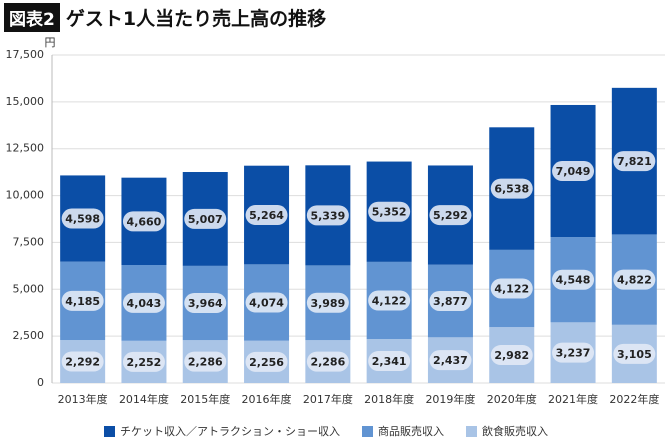  I want to click on value-label: 2,437, so click(450, 360).